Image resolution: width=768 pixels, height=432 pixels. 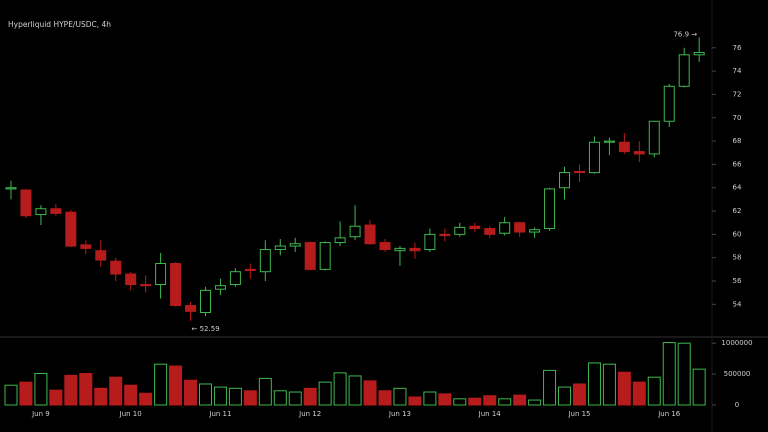 I want to click on y-tick-label: 62, so click(x=737, y=211).